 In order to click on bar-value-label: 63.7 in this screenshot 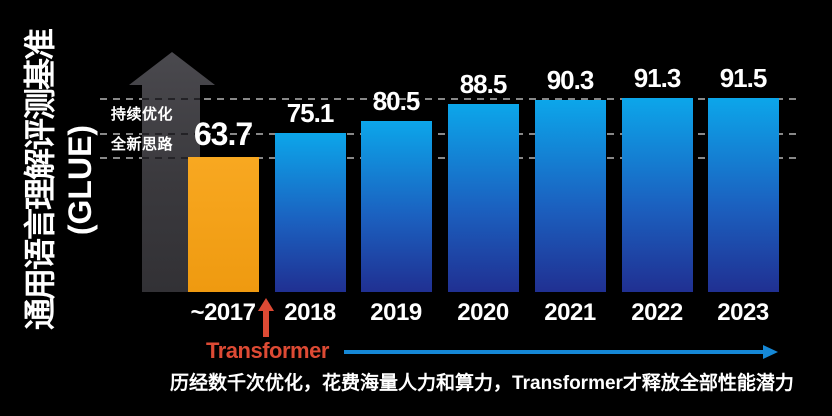, I will do `click(223, 134)`.